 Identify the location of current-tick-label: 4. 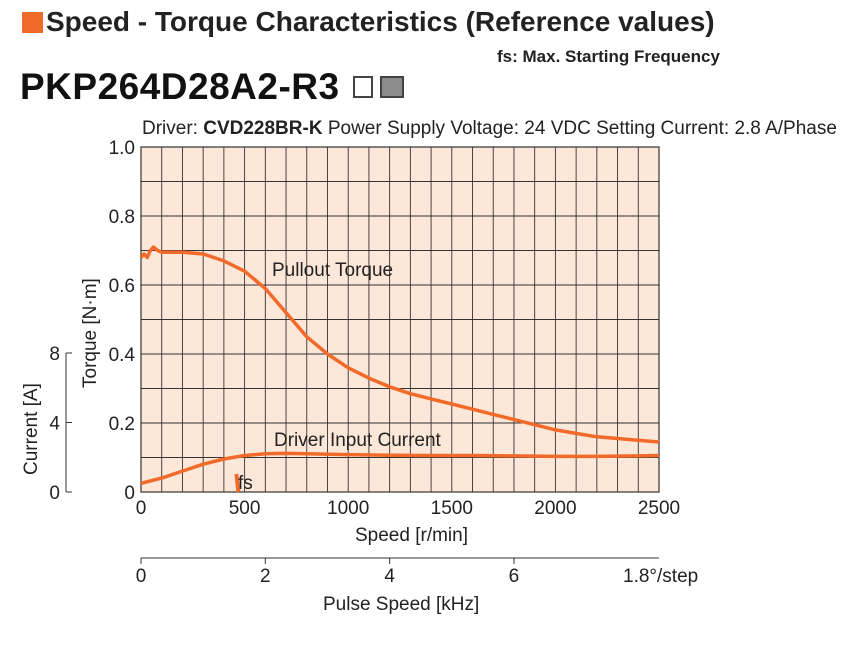
(54, 424).